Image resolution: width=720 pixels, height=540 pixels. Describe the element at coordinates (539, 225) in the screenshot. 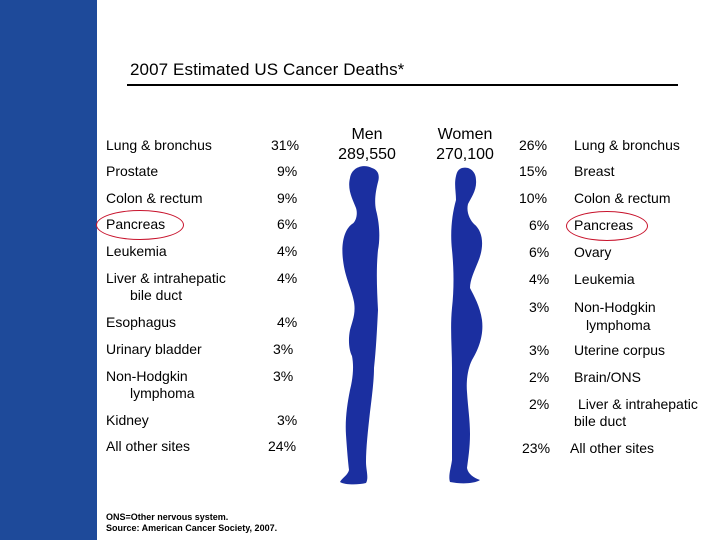

I see `women-percent-pancreas: 6%` at that location.